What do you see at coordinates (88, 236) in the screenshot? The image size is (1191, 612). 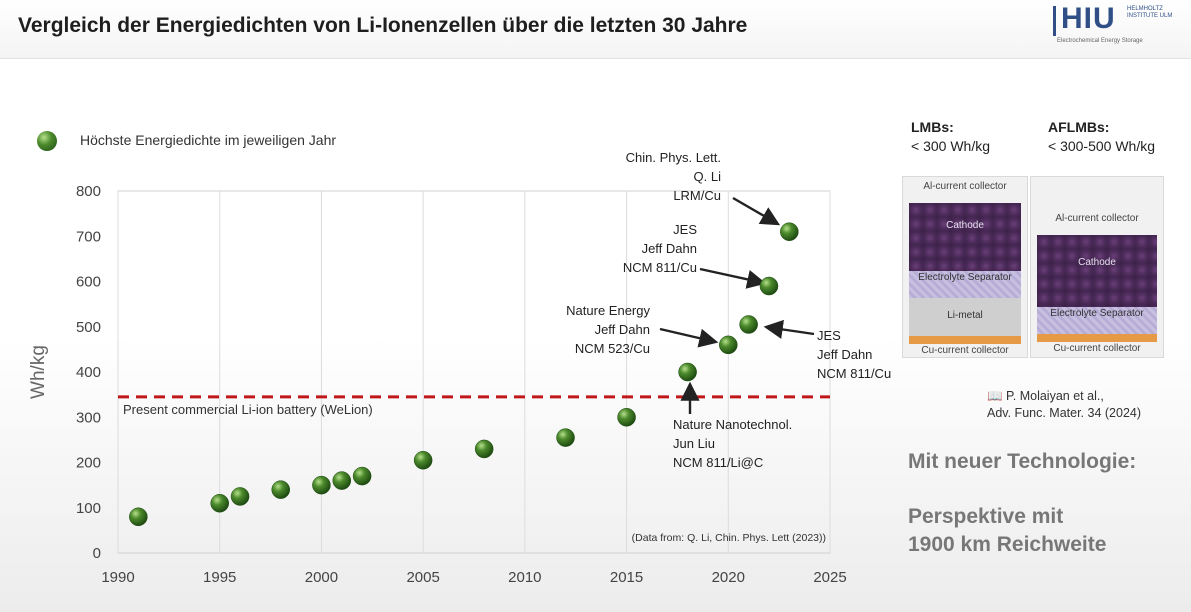 I see `y-tick-label: 700` at bounding box center [88, 236].